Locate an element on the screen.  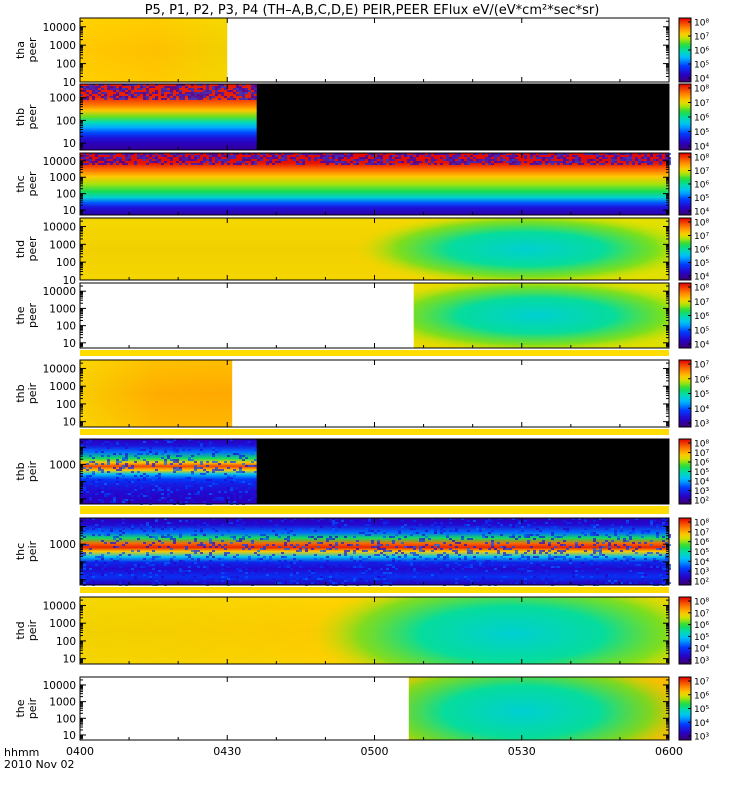
flux-noise is located at coordinates (168, 92).